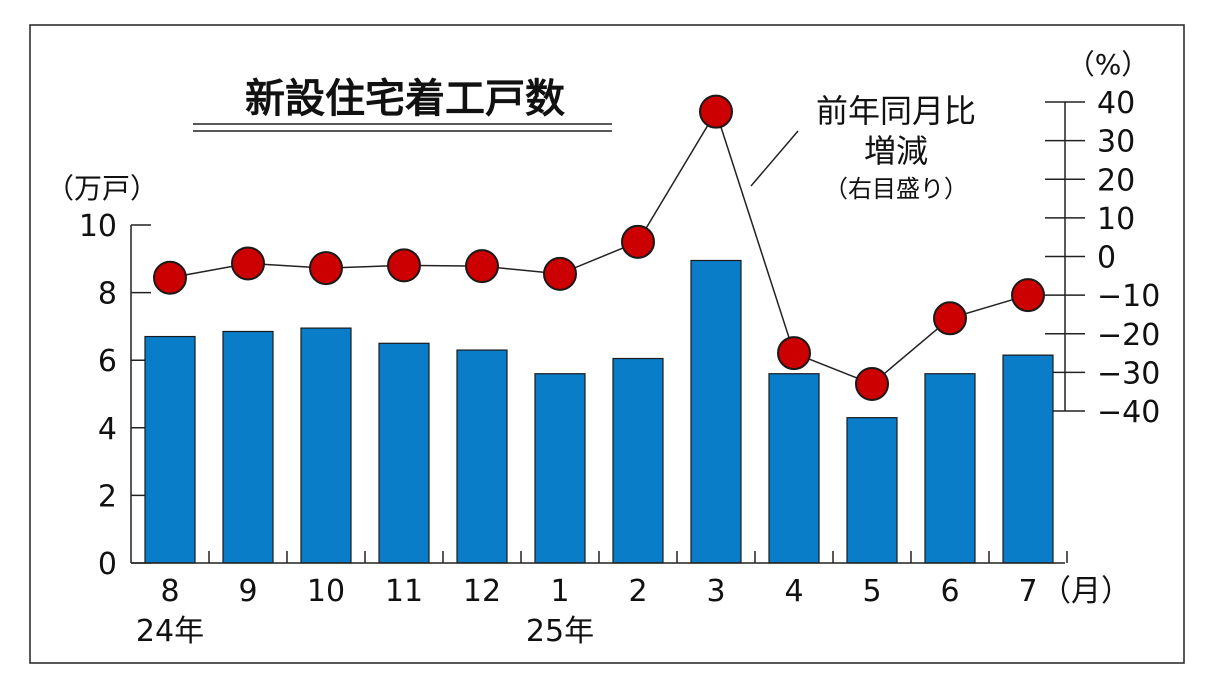  Describe the element at coordinates (1116, 219) in the screenshot. I see `right-tick-label: 10` at that location.